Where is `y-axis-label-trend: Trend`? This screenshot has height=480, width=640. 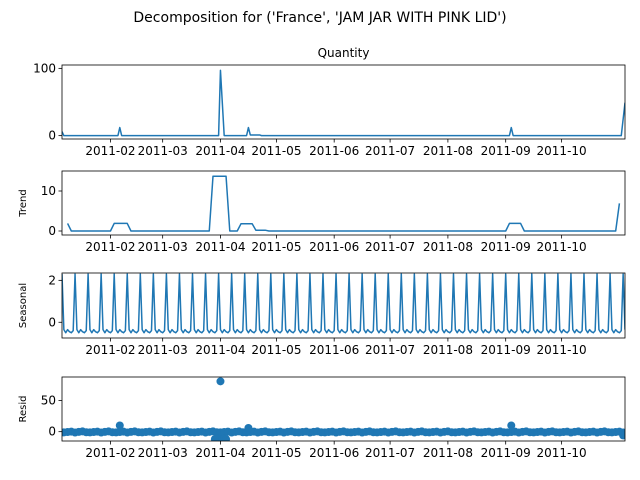
y-axis-label-trend: Trend is located at coordinates (23, 203).